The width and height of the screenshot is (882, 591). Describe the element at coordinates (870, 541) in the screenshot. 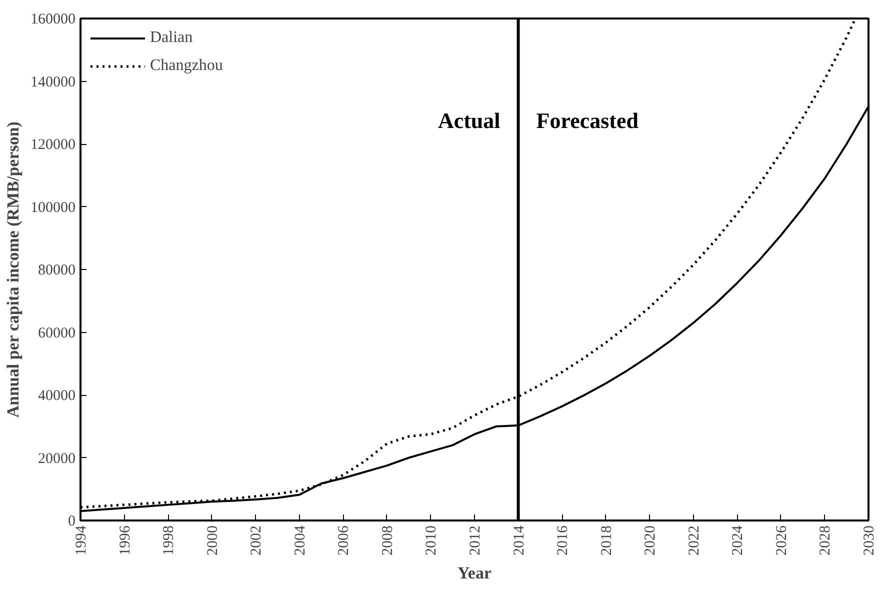

I see `x-tick-label: 2030` at that location.